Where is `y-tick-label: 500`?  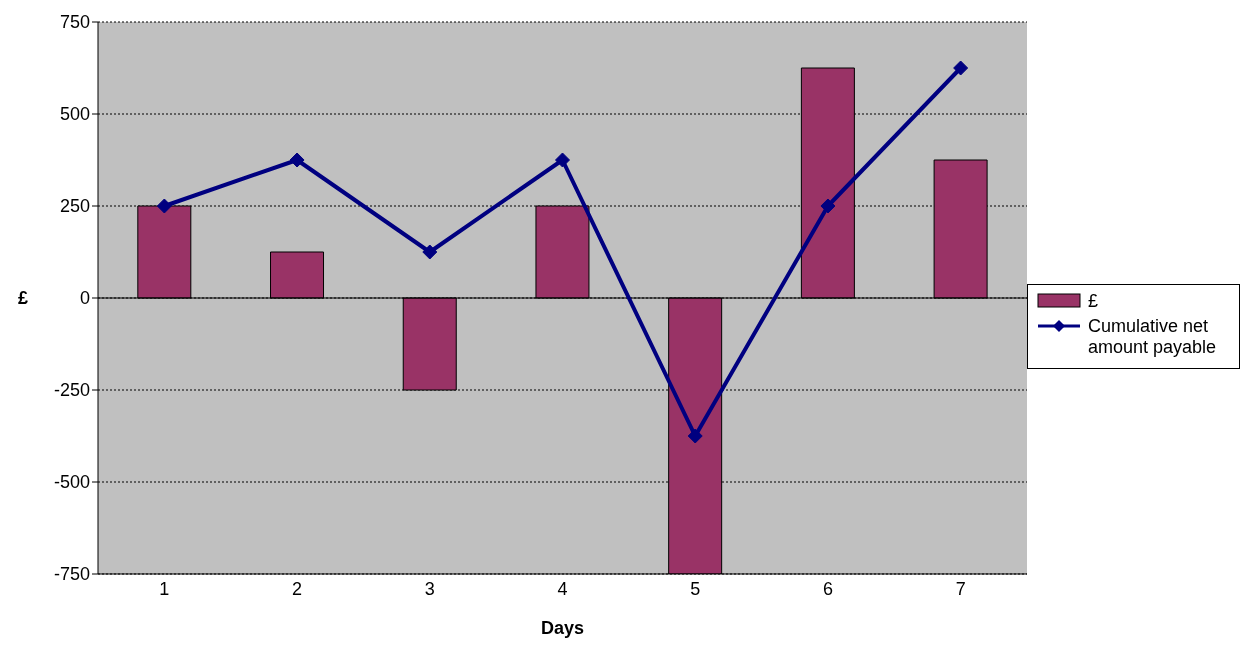
y-tick-label: 500 is located at coordinates (74, 114).